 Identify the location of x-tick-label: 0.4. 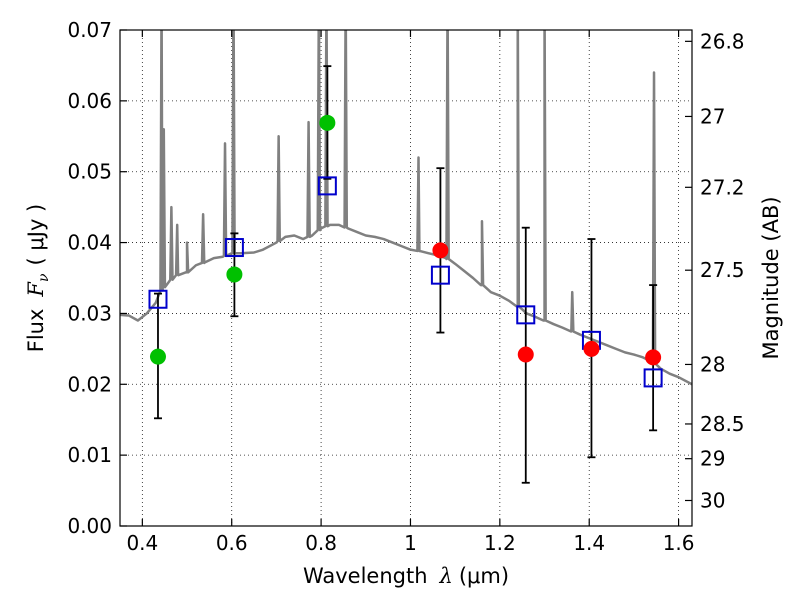
(142, 543).